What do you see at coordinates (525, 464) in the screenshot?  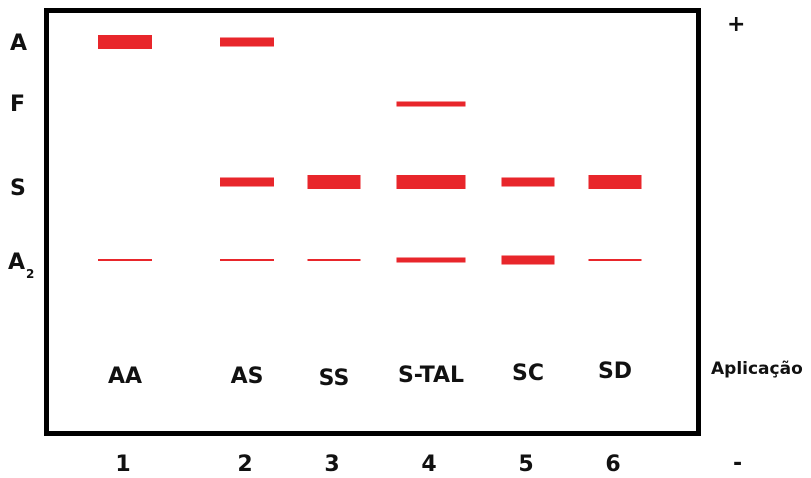 I see `lane-number-5: 5` at bounding box center [525, 464].